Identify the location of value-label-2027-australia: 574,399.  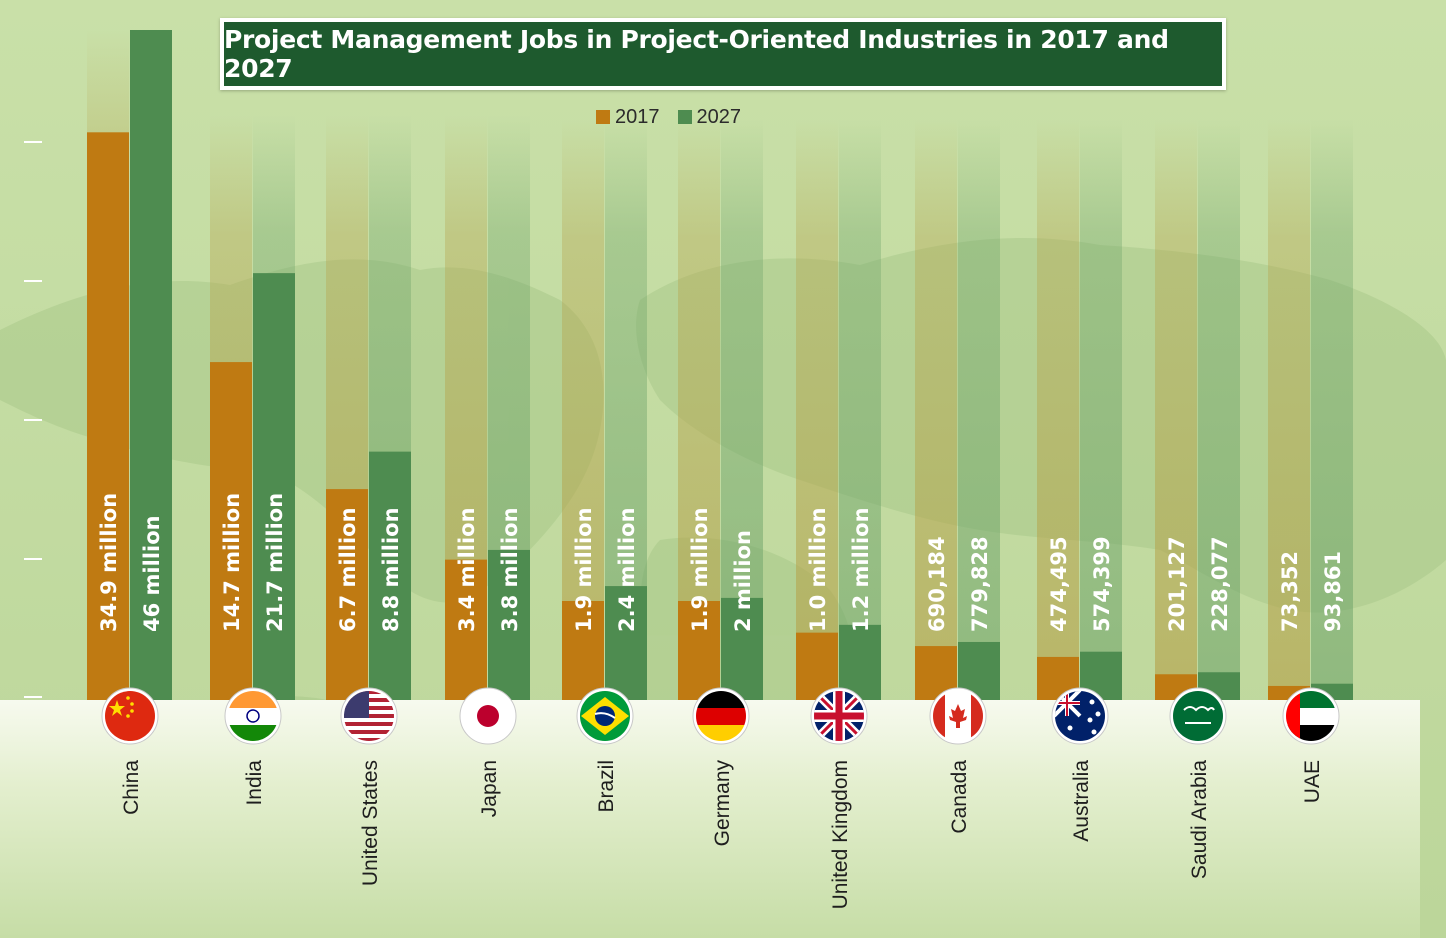
(1102, 584).